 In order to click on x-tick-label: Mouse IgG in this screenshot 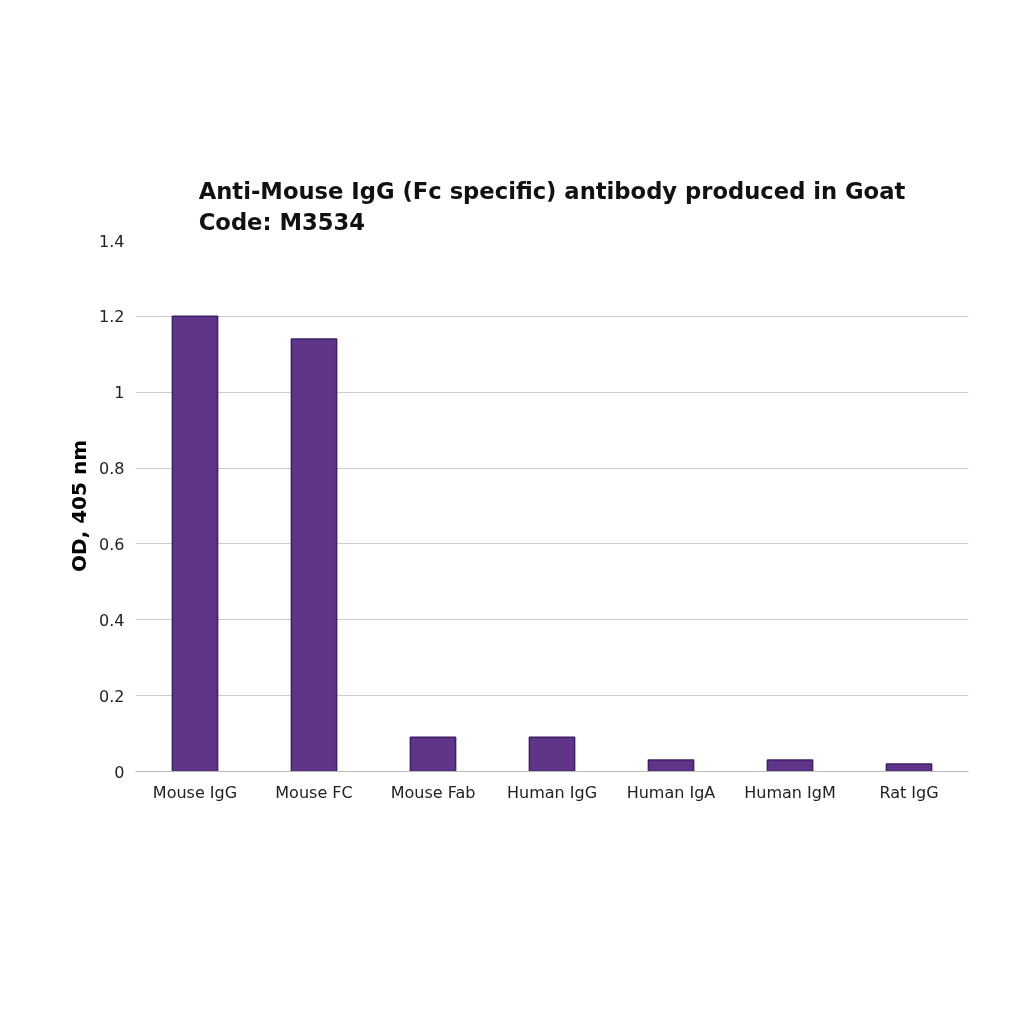, I will do `click(195, 792)`.